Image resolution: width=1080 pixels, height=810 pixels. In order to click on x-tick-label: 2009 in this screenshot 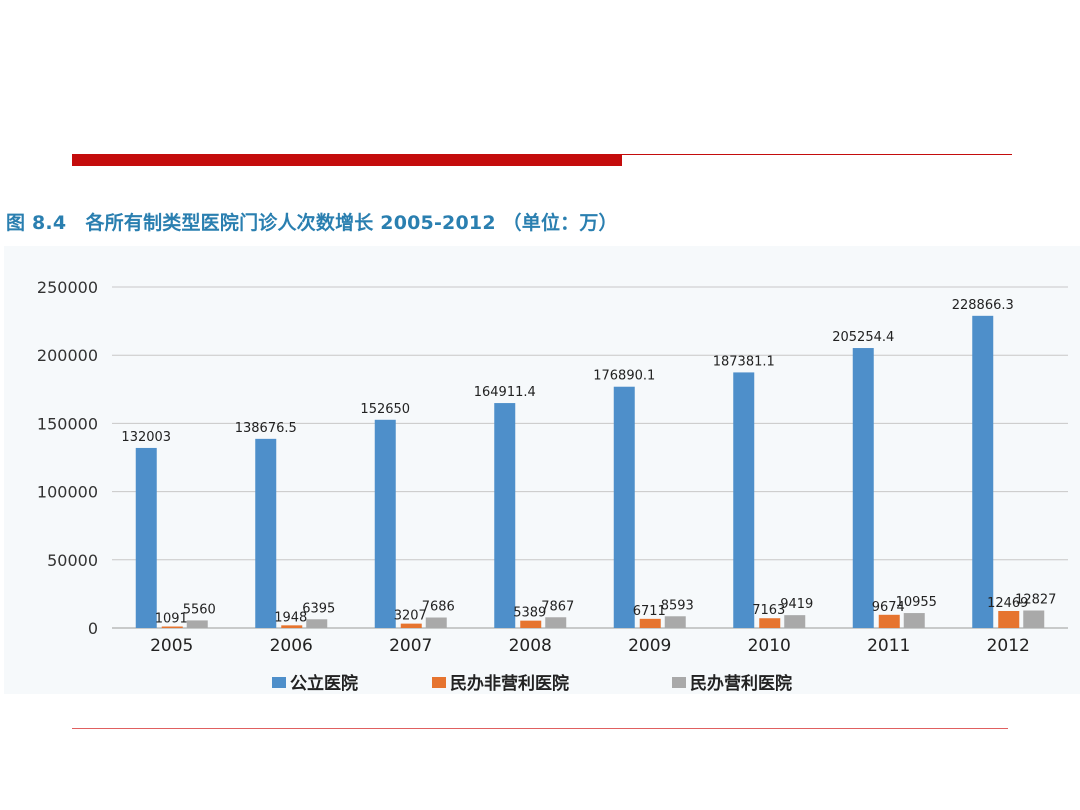, I will do `click(649, 646)`.